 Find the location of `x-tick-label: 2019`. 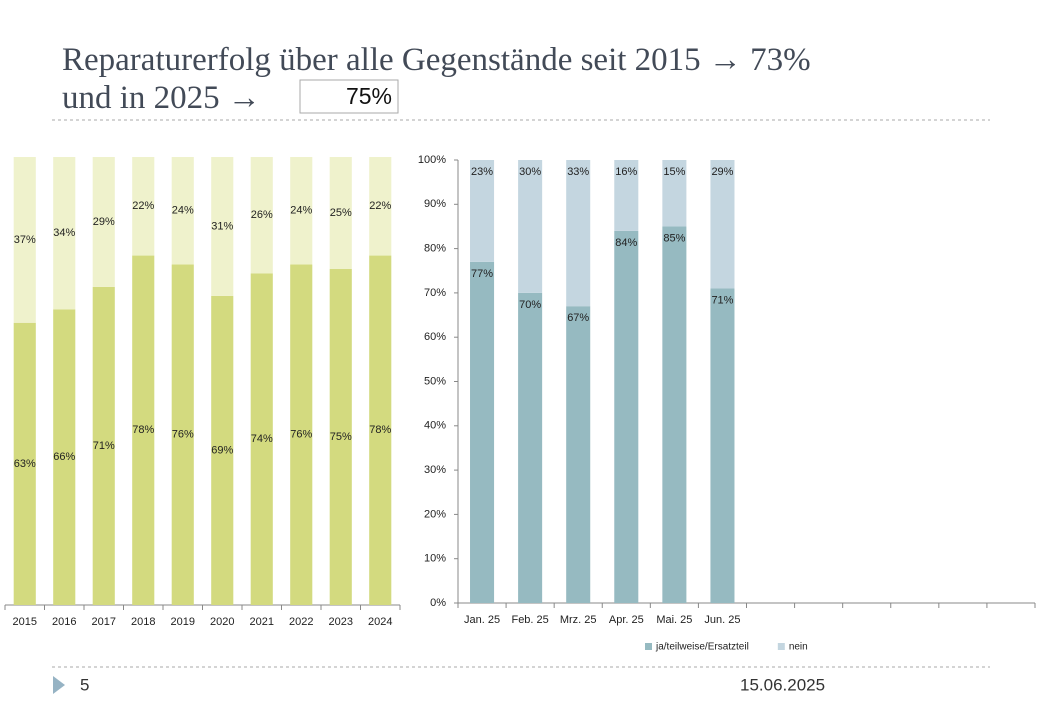

x-tick-label: 2019 is located at coordinates (183, 622).